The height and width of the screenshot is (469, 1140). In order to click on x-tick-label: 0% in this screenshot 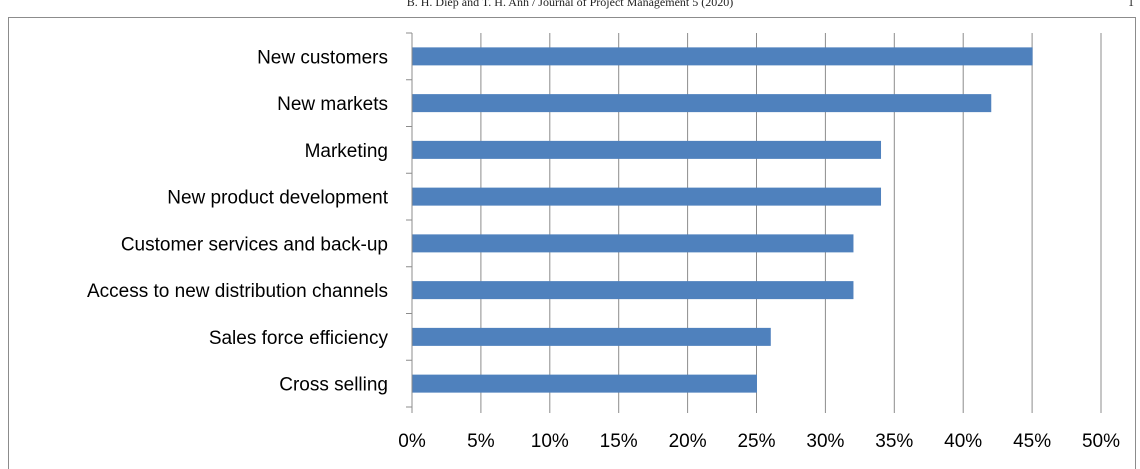, I will do `click(412, 441)`.